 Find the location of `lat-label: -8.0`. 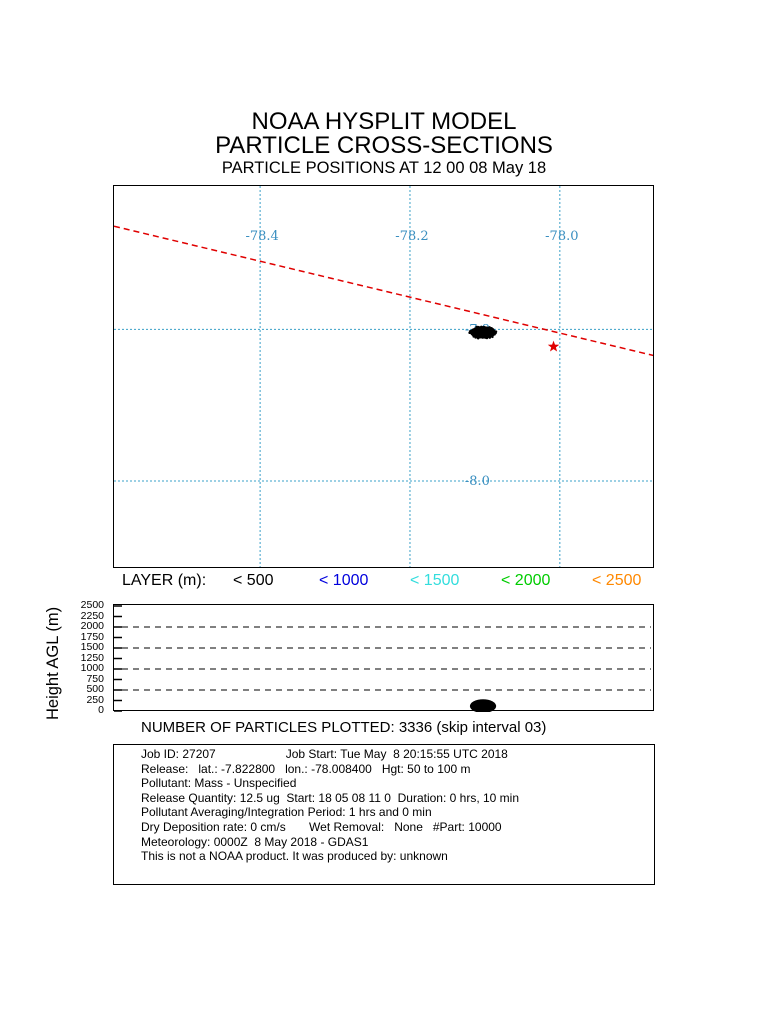

lat-label: -8.0 is located at coordinates (477, 481).